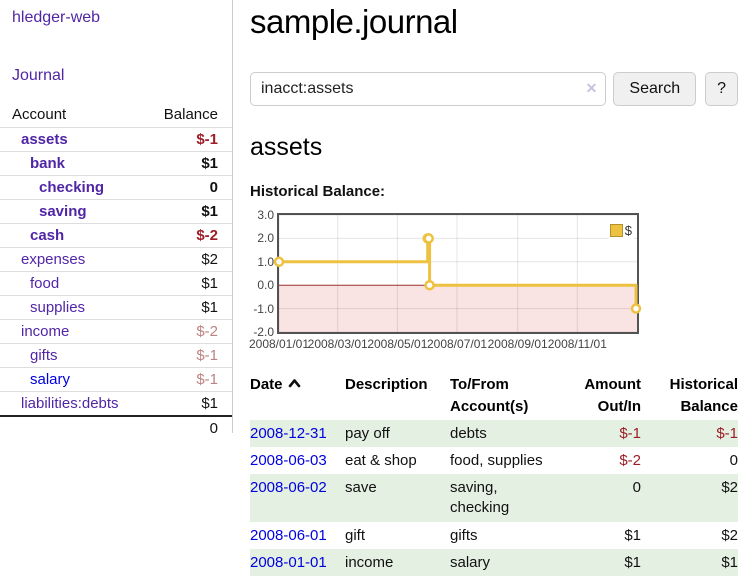 This screenshot has width=742, height=582. I want to click on account-link-checking: checking, so click(72, 187).